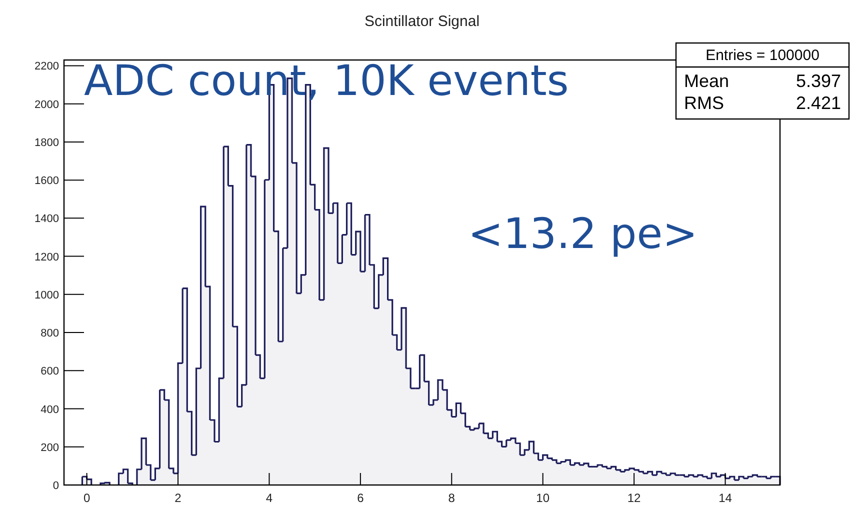 The width and height of the screenshot is (860, 508). Describe the element at coordinates (762, 103) in the screenshot. I see `text: RMS 2.421` at that location.